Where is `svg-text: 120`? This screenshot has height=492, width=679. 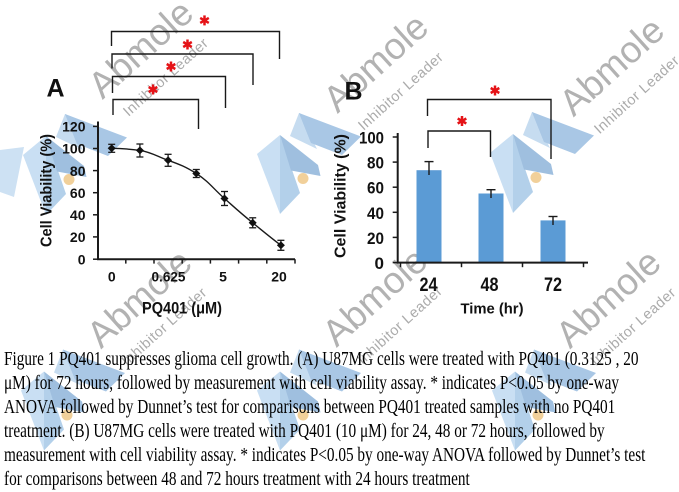
svg-text: 120 is located at coordinates (74, 127).